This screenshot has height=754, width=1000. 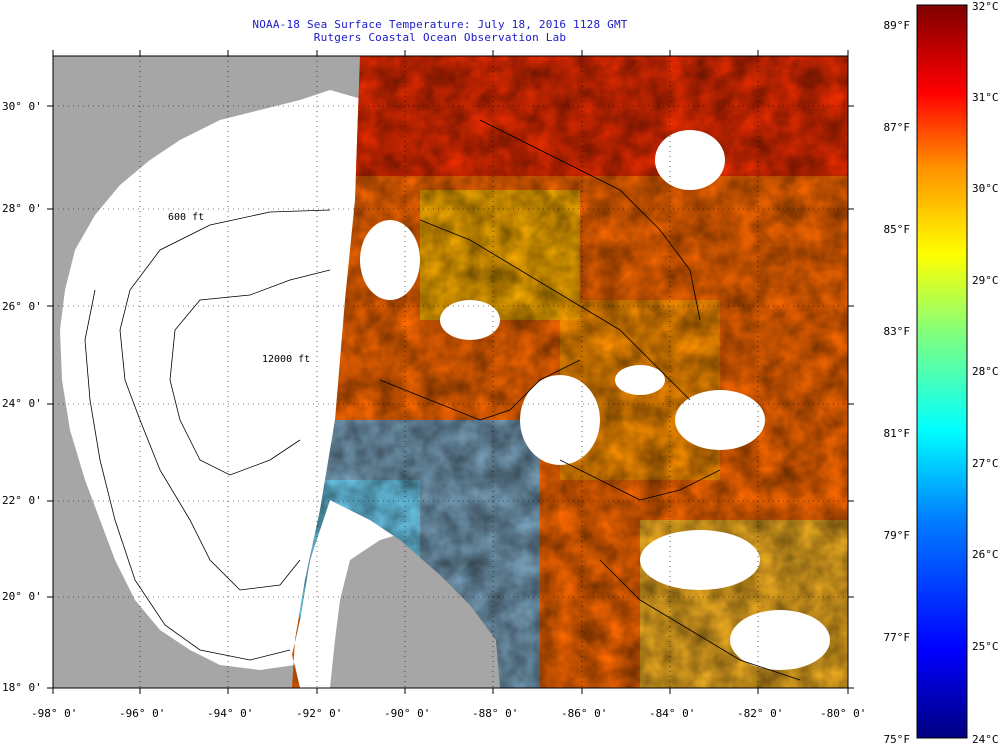 What do you see at coordinates (897, 127) in the screenshot?
I see `colorbar-f-label: 87°F` at bounding box center [897, 127].